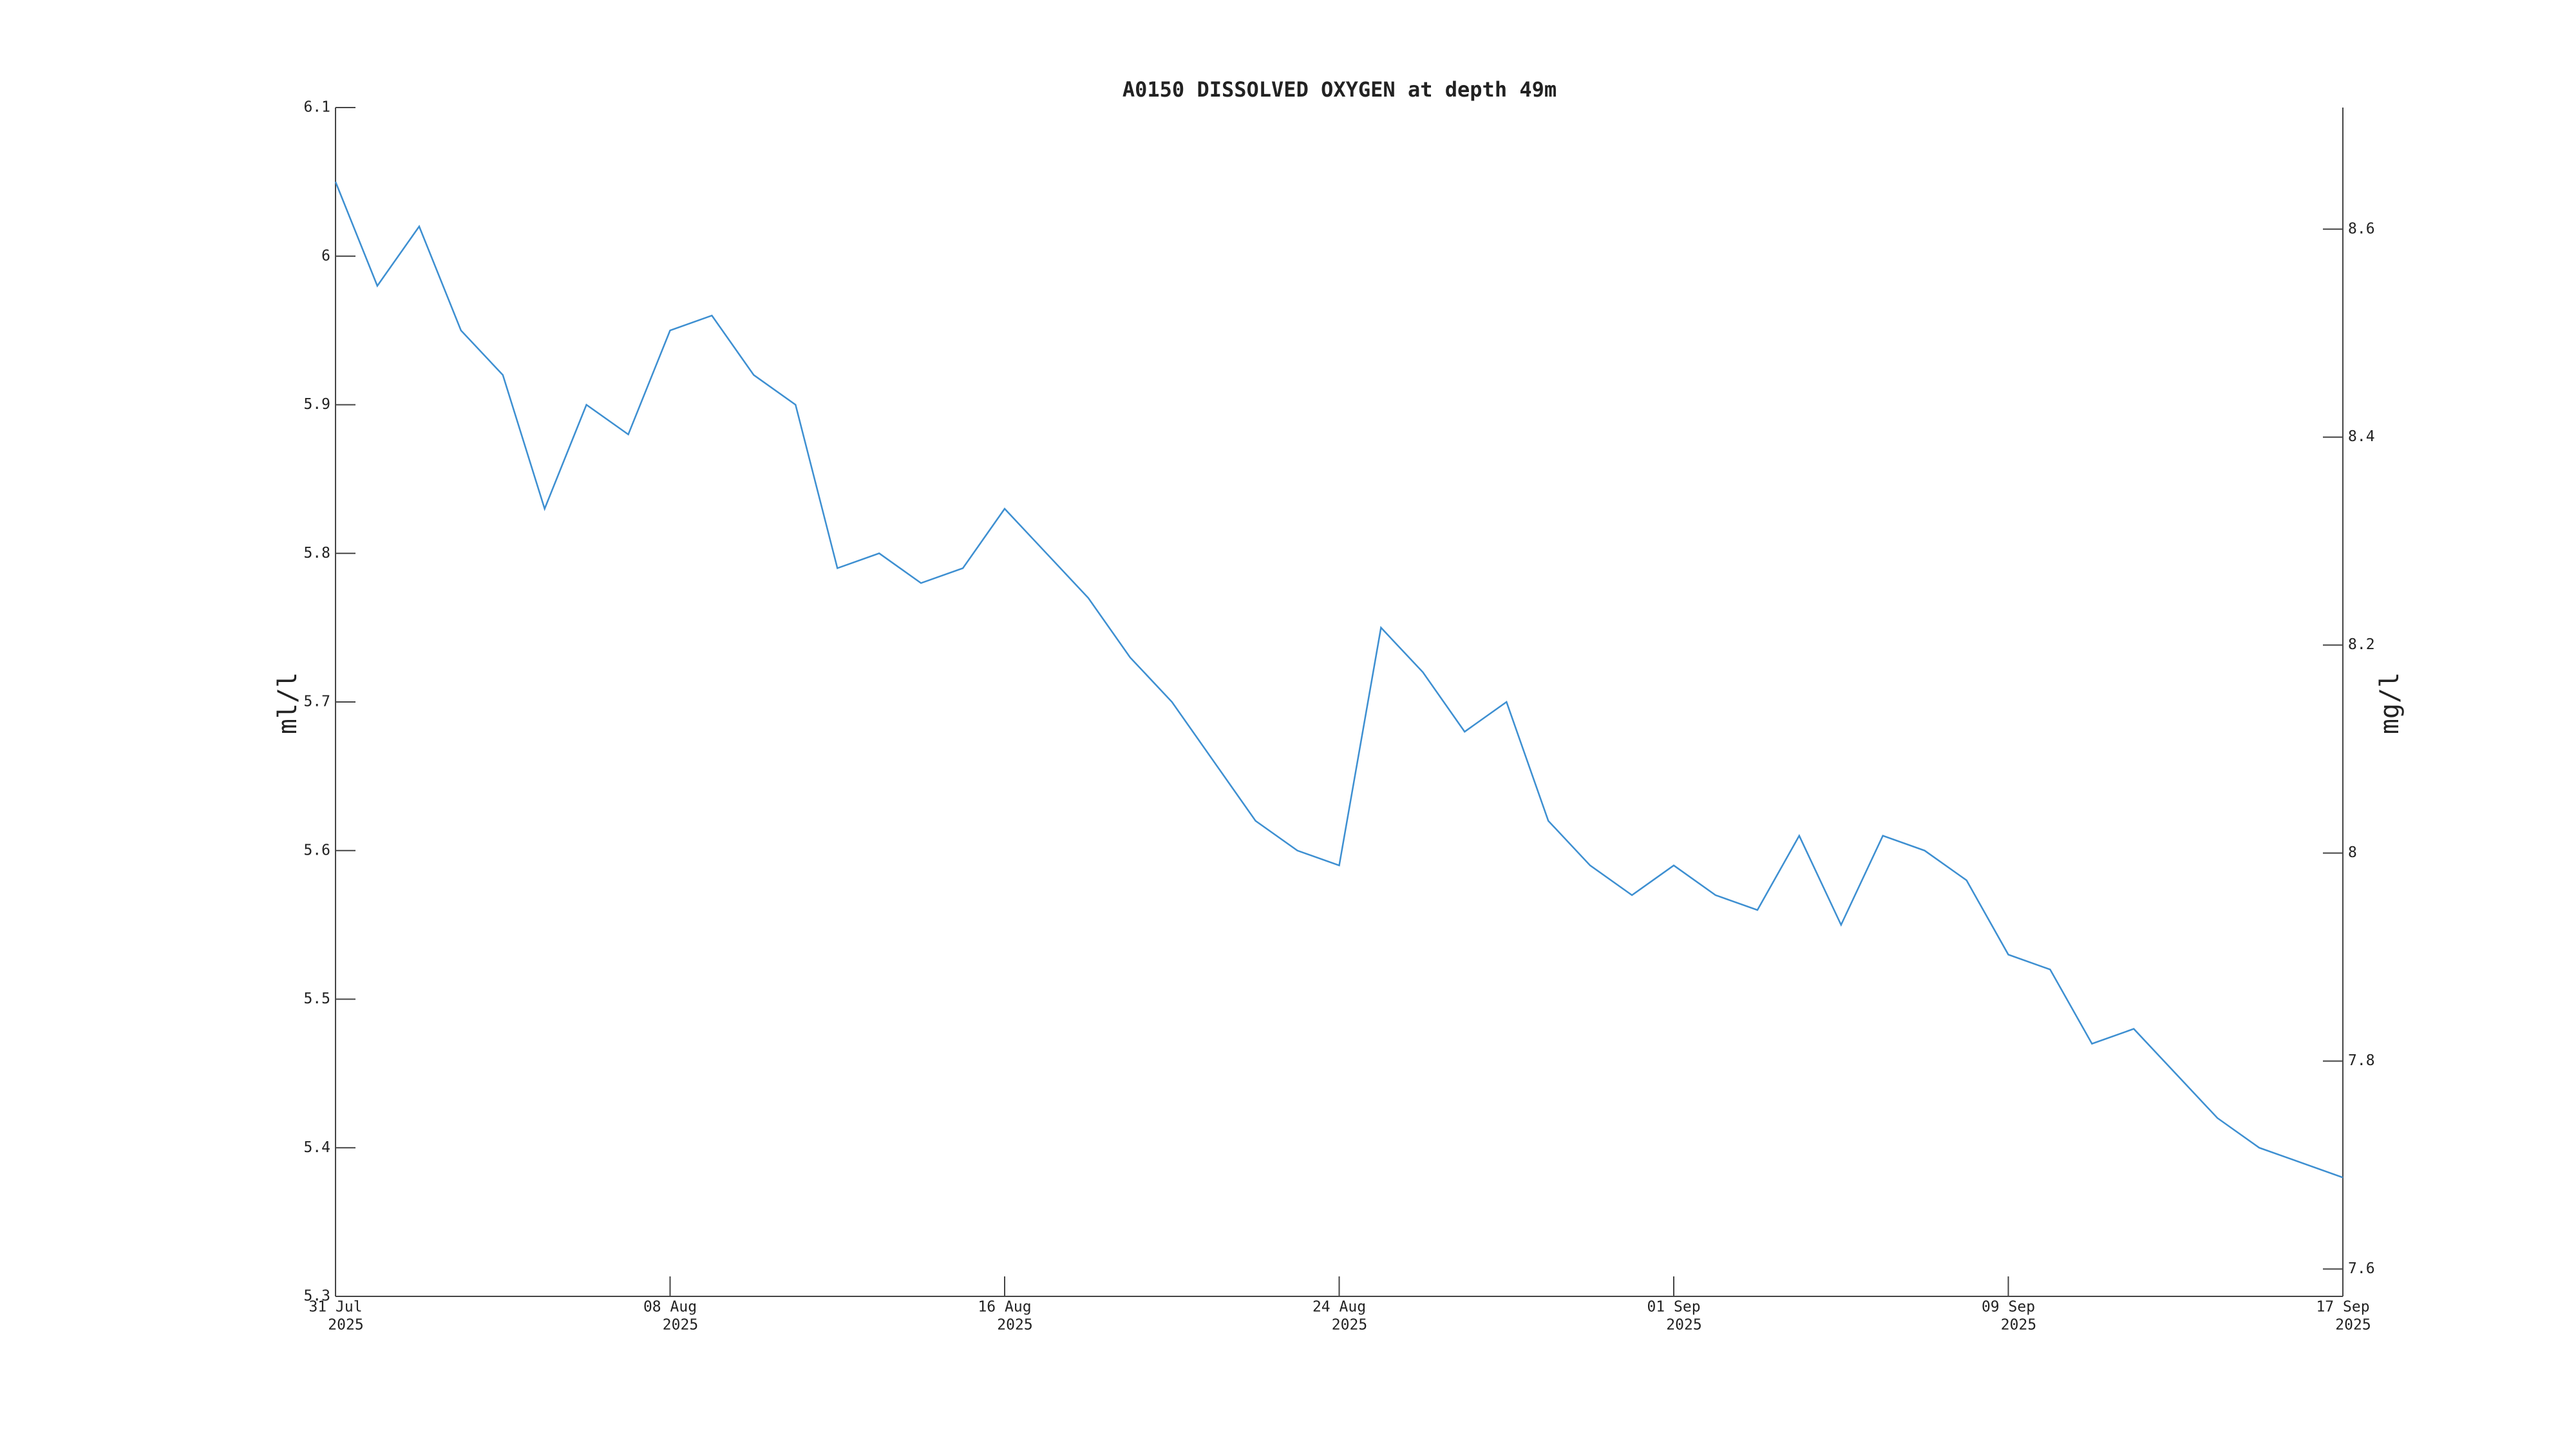 The height and width of the screenshot is (1449, 2576). I want to click on y-tick-label: 6, so click(326, 256).